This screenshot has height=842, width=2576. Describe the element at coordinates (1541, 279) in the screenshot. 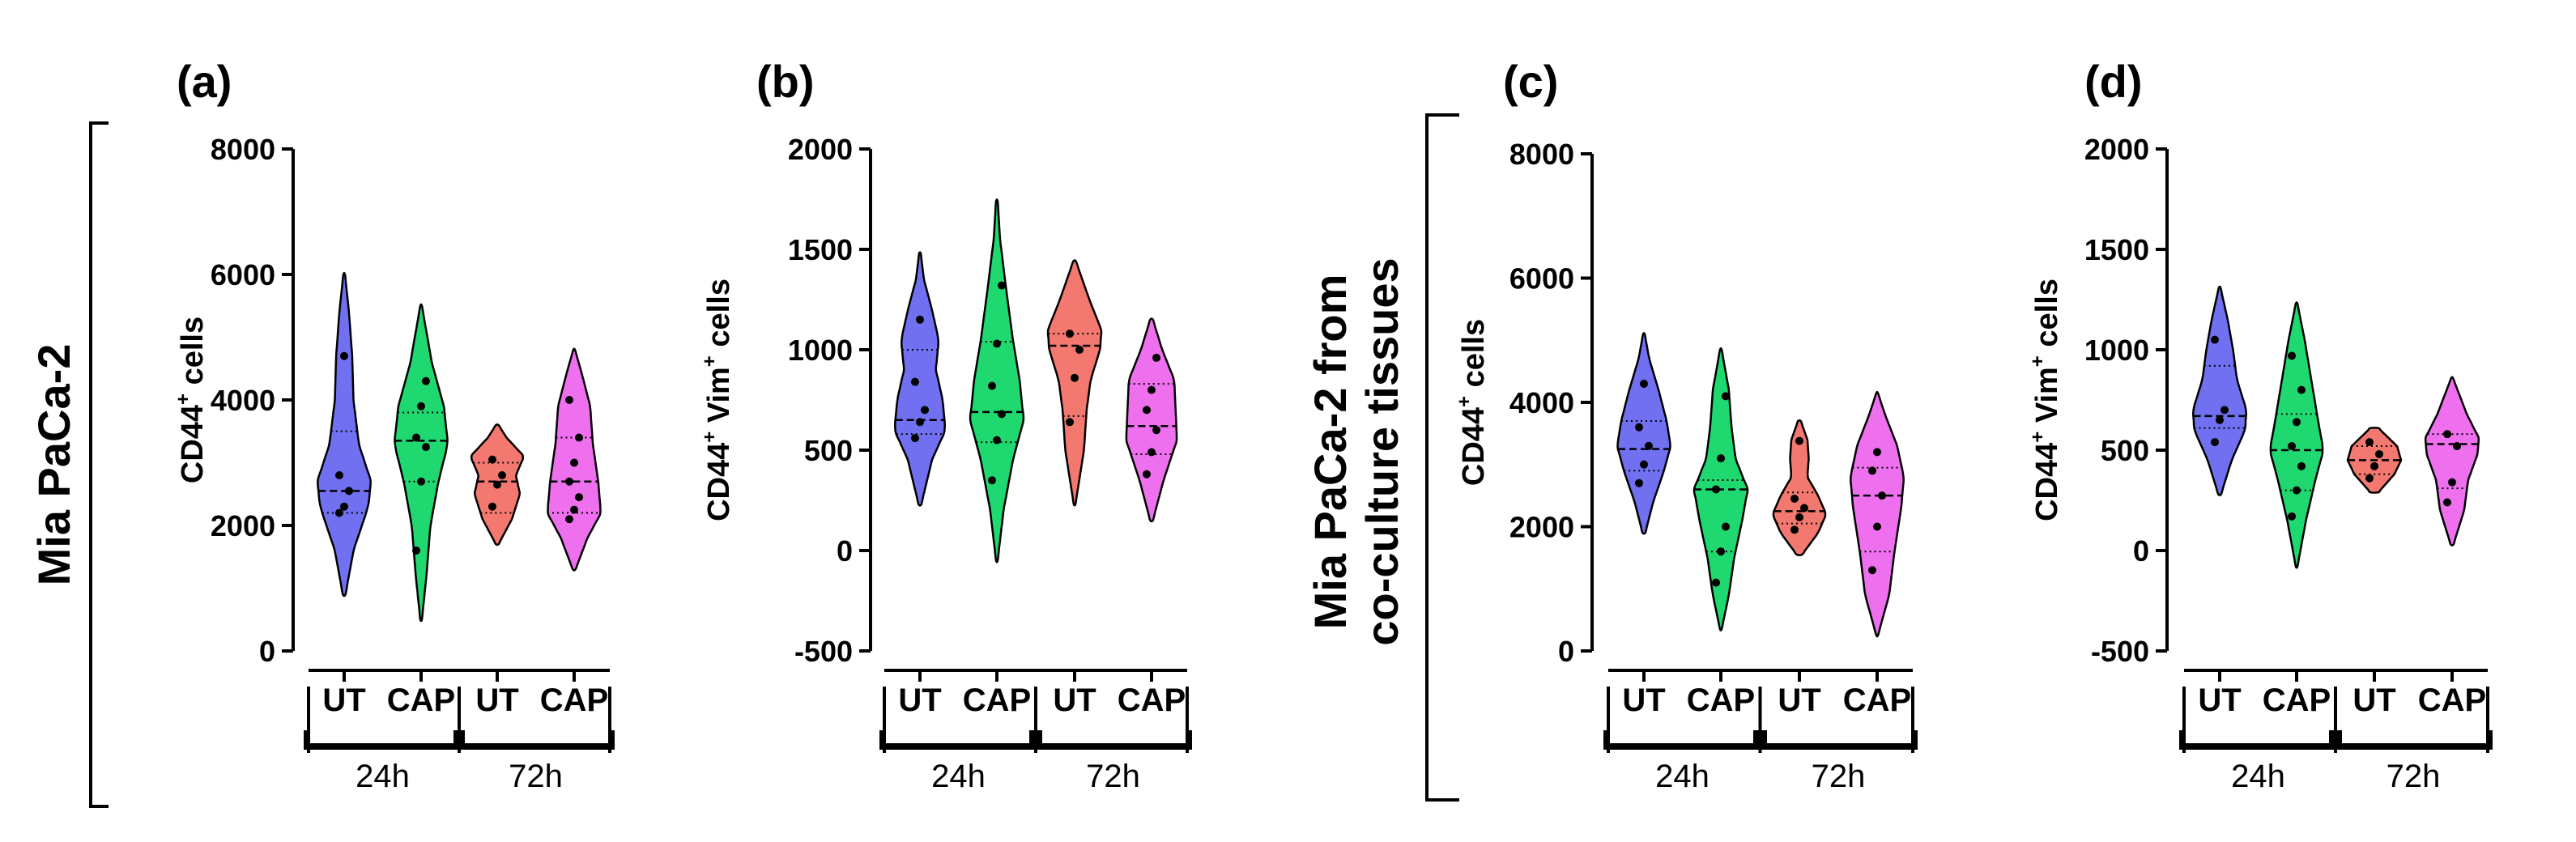

I see `y-tick-label: 6000` at that location.